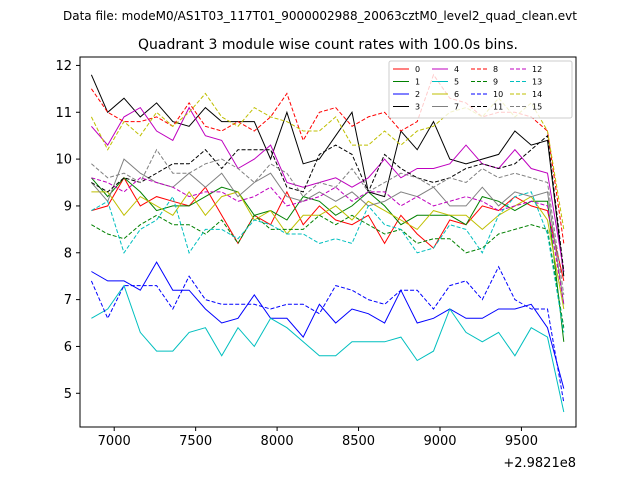 The image size is (640, 480). What do you see at coordinates (114, 441) in the screenshot?
I see `x-tick-label: 7000` at bounding box center [114, 441].